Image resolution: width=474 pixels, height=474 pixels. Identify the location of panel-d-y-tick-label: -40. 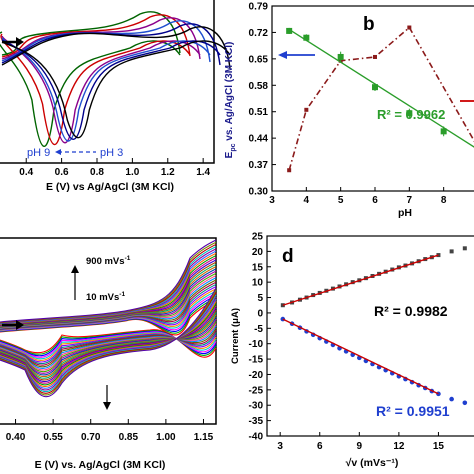
(256, 437).